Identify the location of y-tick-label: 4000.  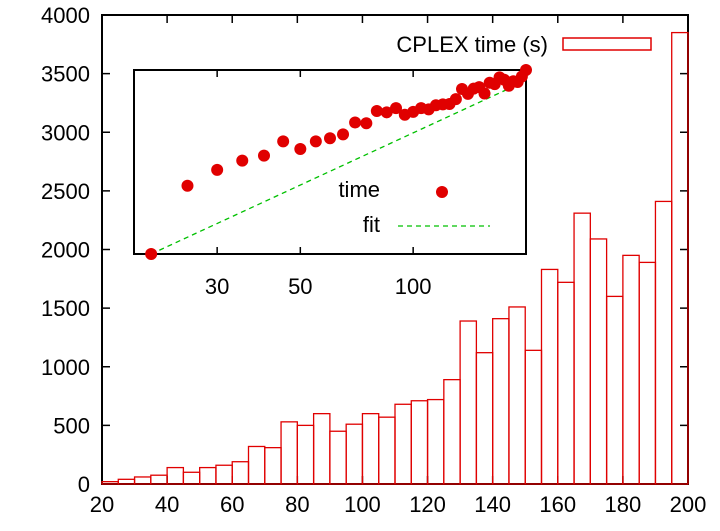
(65, 15).